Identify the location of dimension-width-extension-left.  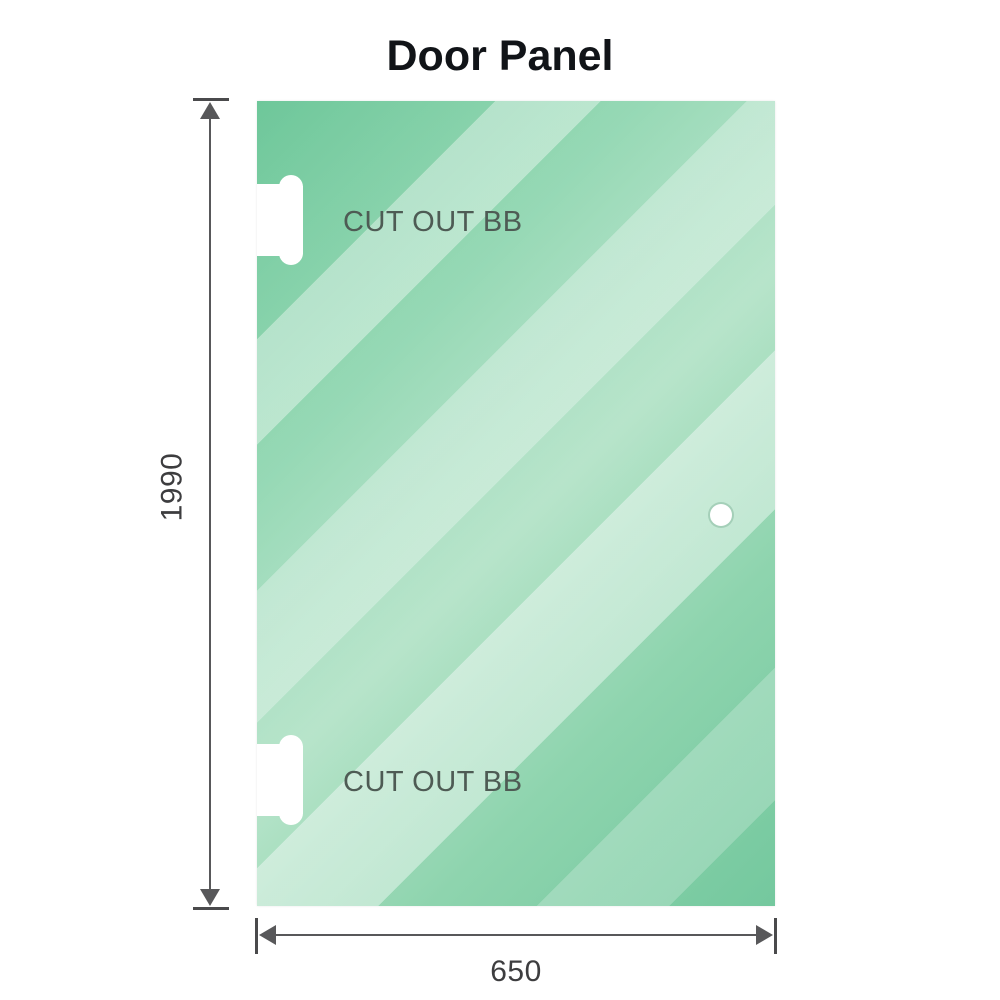
(256, 936).